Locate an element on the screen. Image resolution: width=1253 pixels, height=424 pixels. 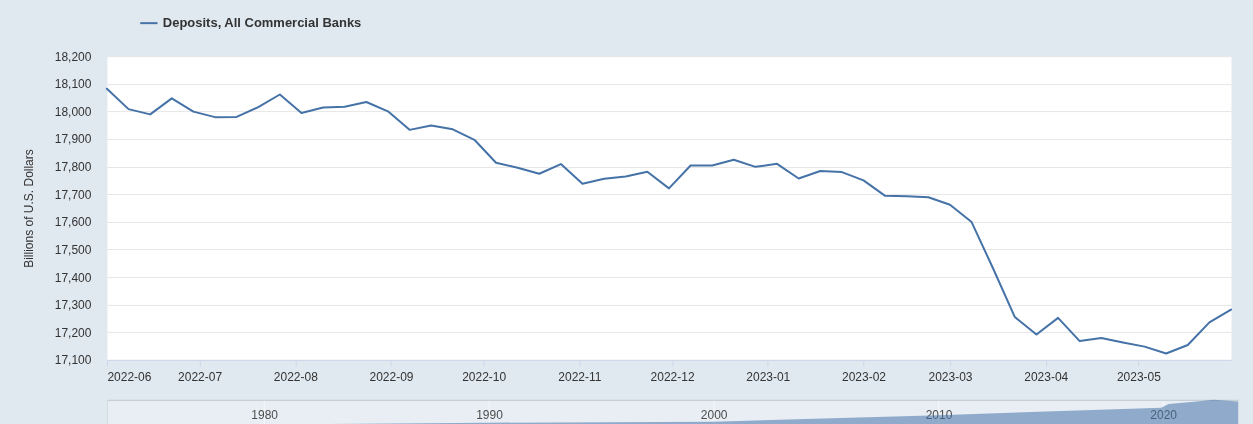
x-tick-label: 2023-05 is located at coordinates (1139, 377).